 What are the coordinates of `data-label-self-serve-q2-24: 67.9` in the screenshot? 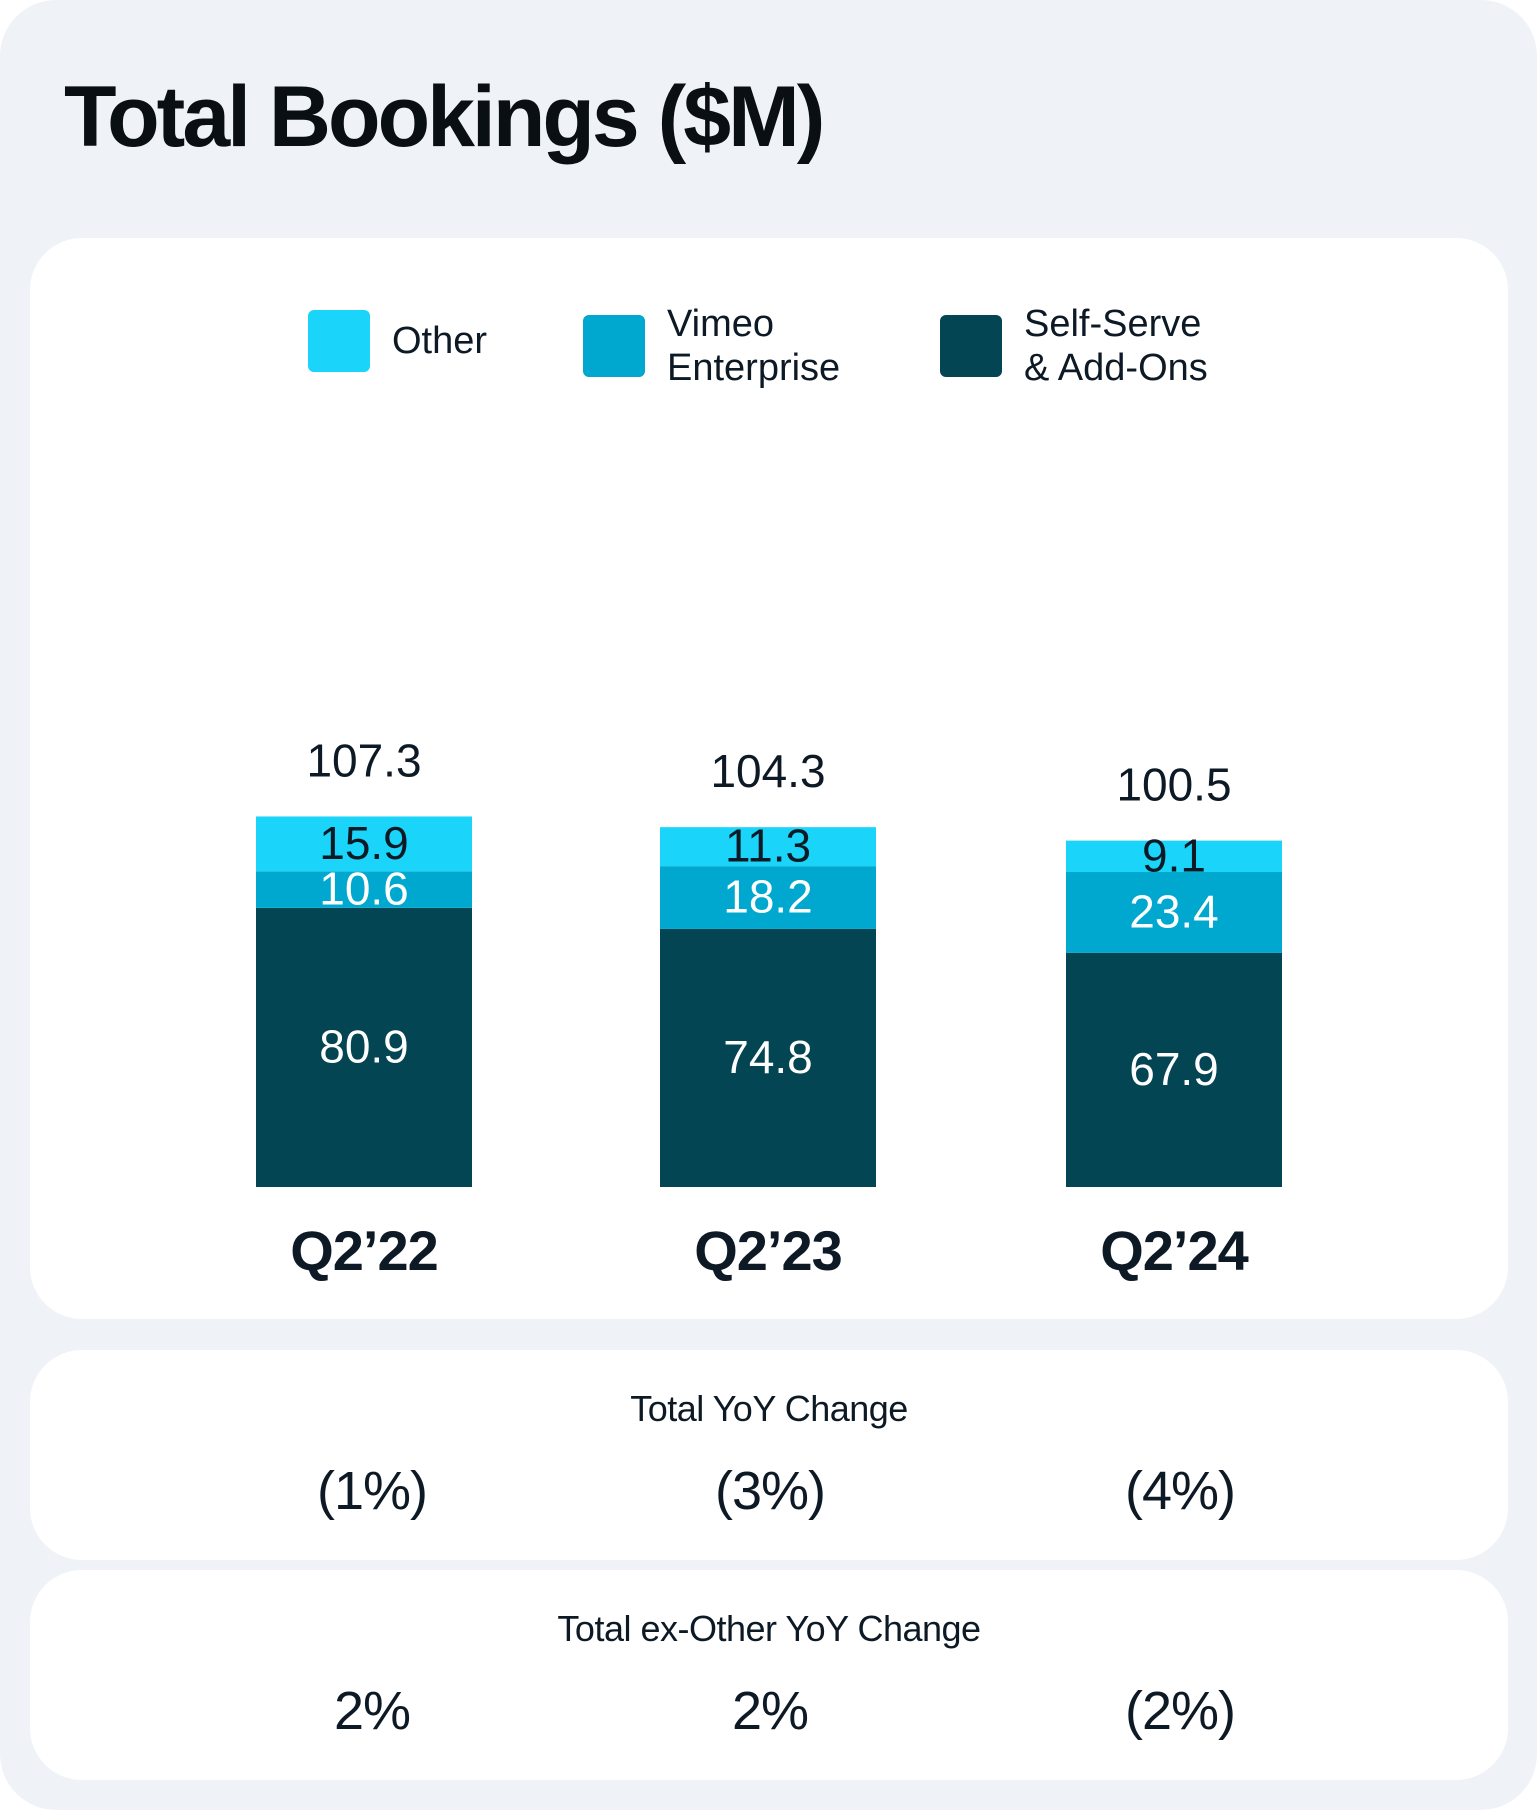 It's located at (1174, 1069).